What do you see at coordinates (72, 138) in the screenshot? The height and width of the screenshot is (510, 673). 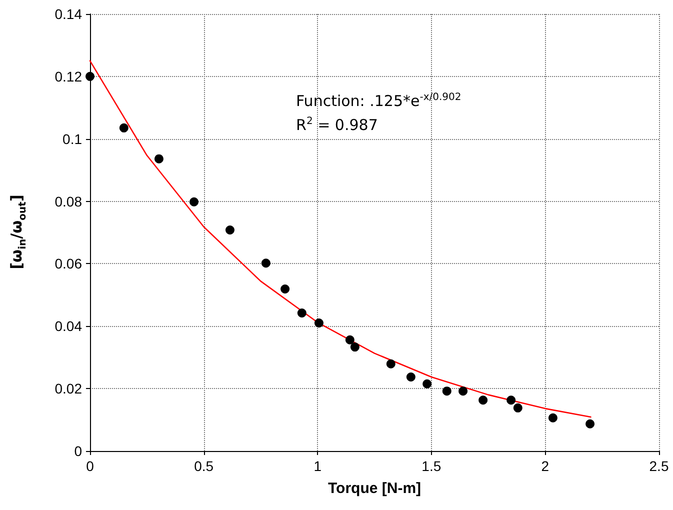 I see `y-tick-label: 0.1` at bounding box center [72, 138].